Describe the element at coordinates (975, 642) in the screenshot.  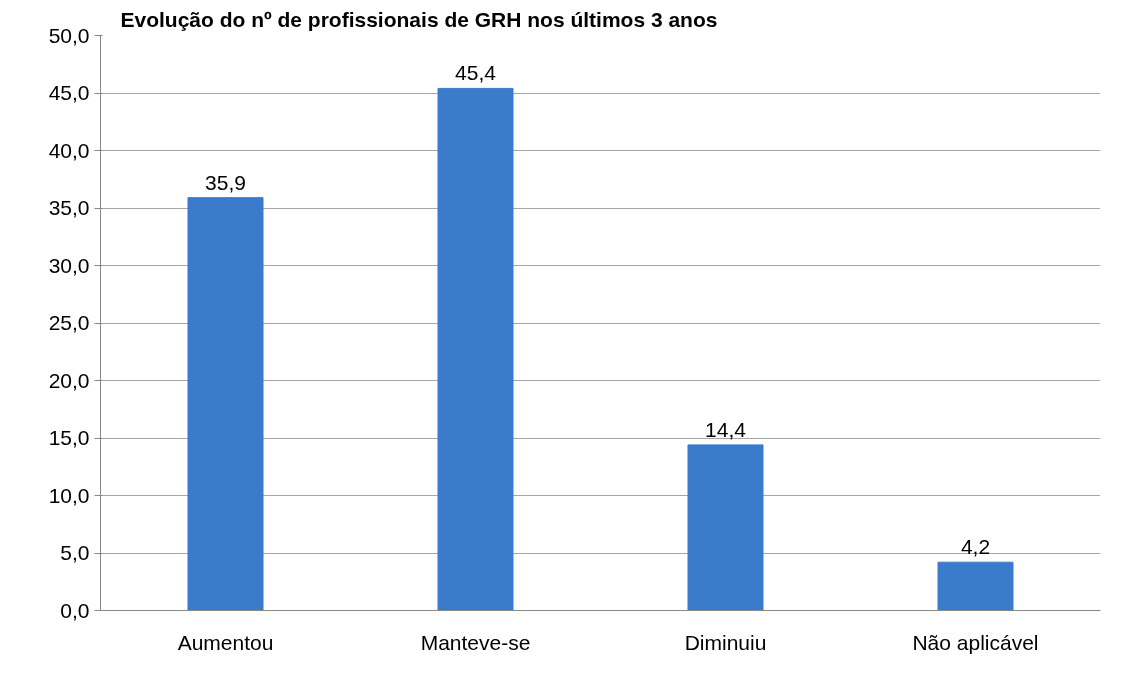
I see `x-tick-label: Não aplicável` at that location.